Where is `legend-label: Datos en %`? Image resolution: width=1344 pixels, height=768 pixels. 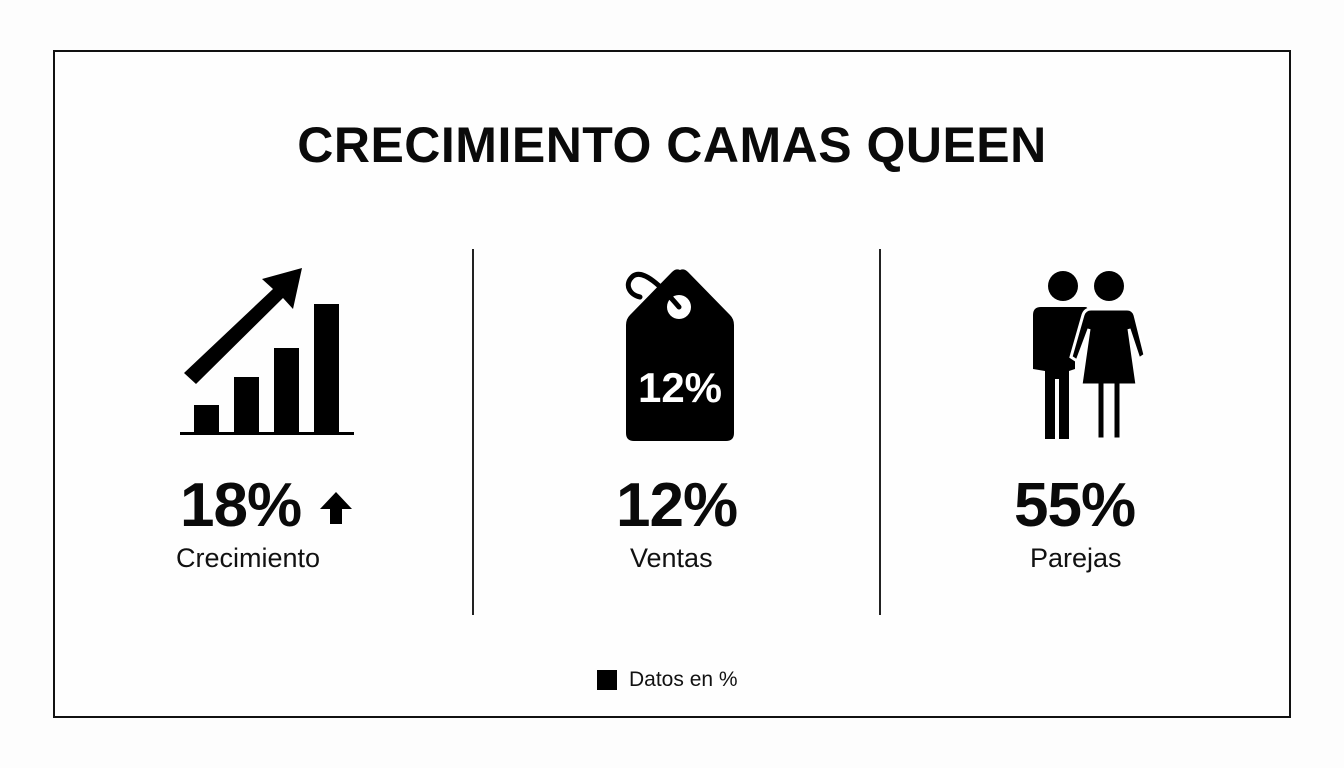
legend-label: Datos en % is located at coordinates (683, 679).